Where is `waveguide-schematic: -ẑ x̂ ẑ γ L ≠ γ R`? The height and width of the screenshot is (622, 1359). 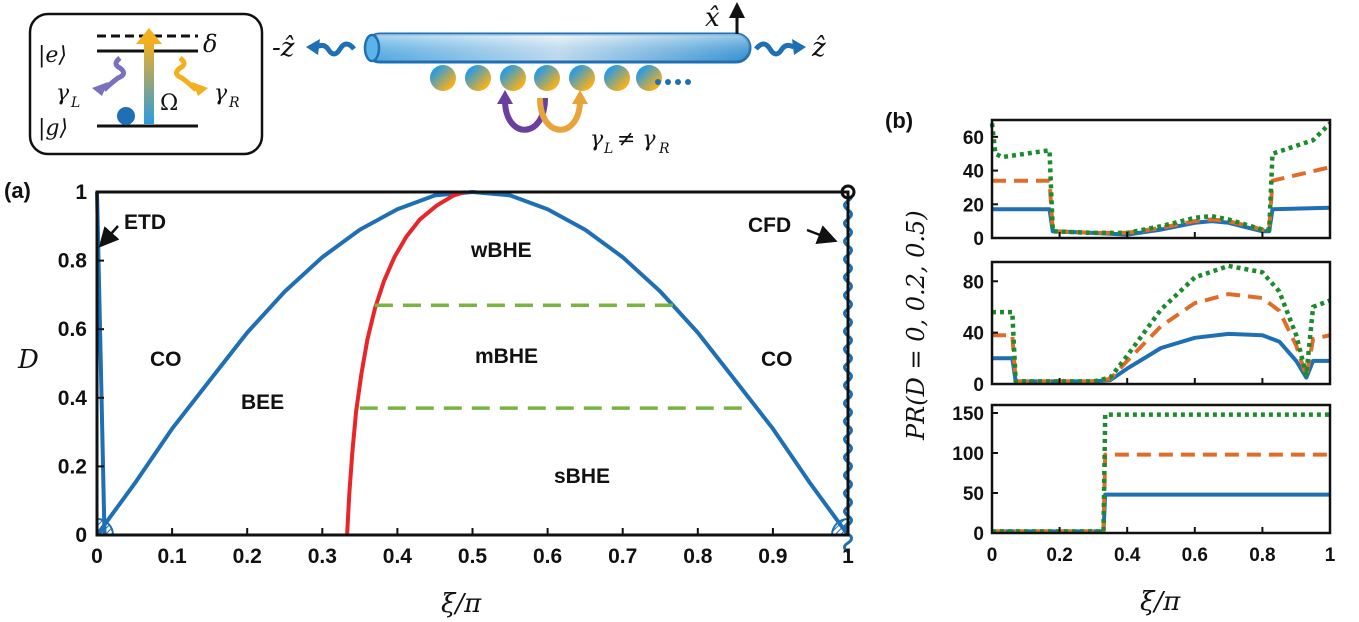 waveguide-schematic: -ẑ x̂ ẑ γ L ≠ γ R is located at coordinates (549, 79).